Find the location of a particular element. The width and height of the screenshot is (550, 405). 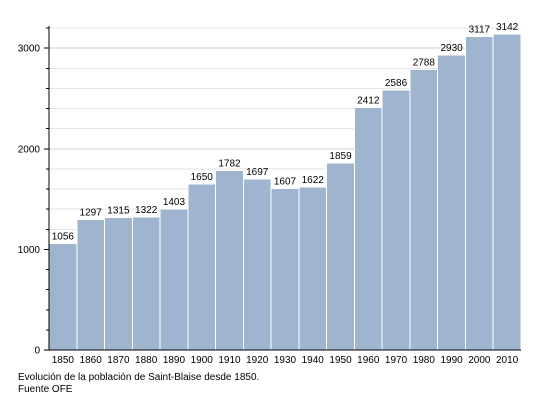

x-tick-label-1950: 1950 is located at coordinates (340, 360).